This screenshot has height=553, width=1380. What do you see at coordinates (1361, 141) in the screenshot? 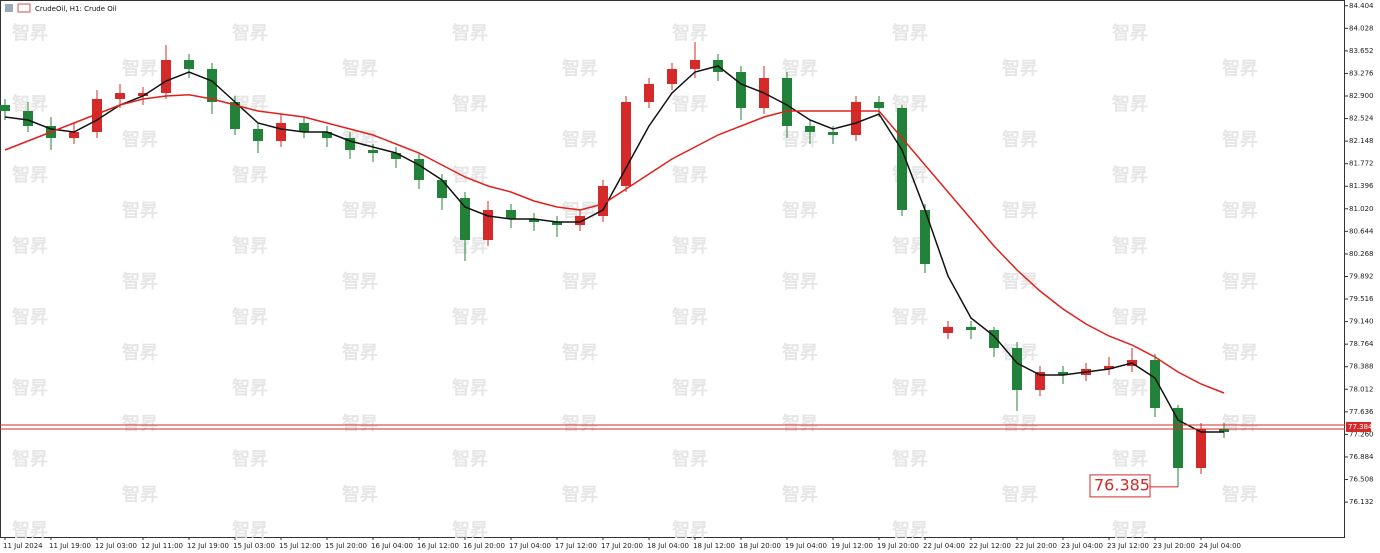
I see `y-tick-label: 82.148` at bounding box center [1361, 141].